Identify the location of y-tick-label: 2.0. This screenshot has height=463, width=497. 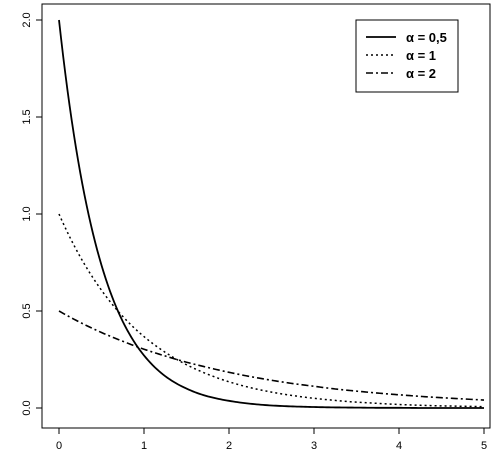
(27, 19).